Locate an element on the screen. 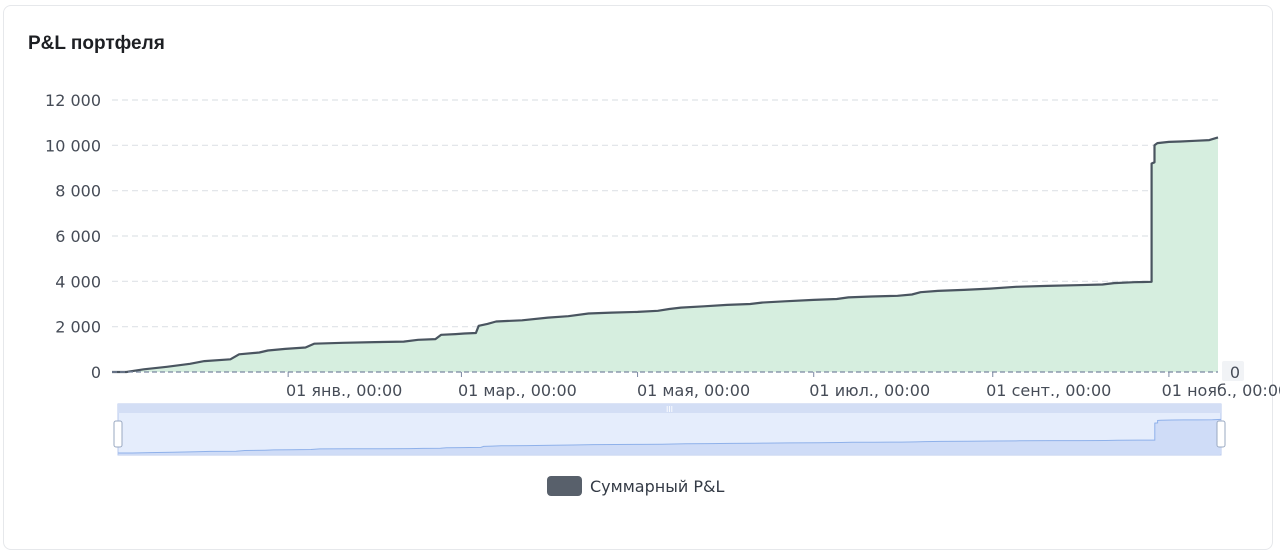 This screenshot has height=555, width=1280. navigator-area is located at coordinates (669, 436).